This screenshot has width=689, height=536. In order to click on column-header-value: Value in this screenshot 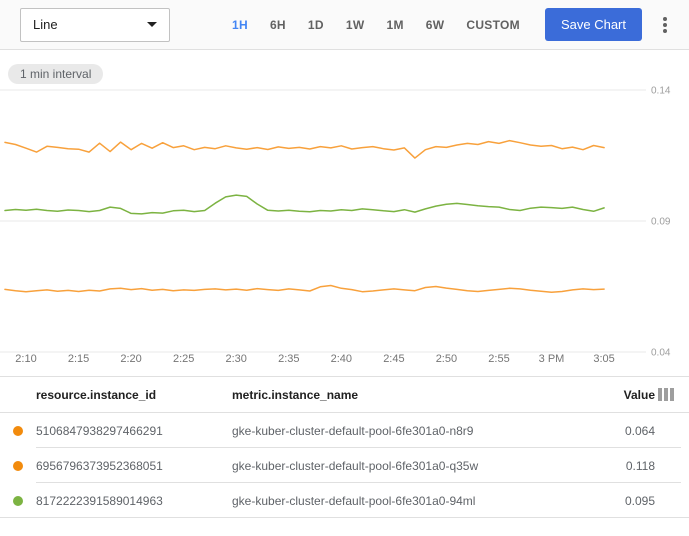, I will do `click(639, 394)`.